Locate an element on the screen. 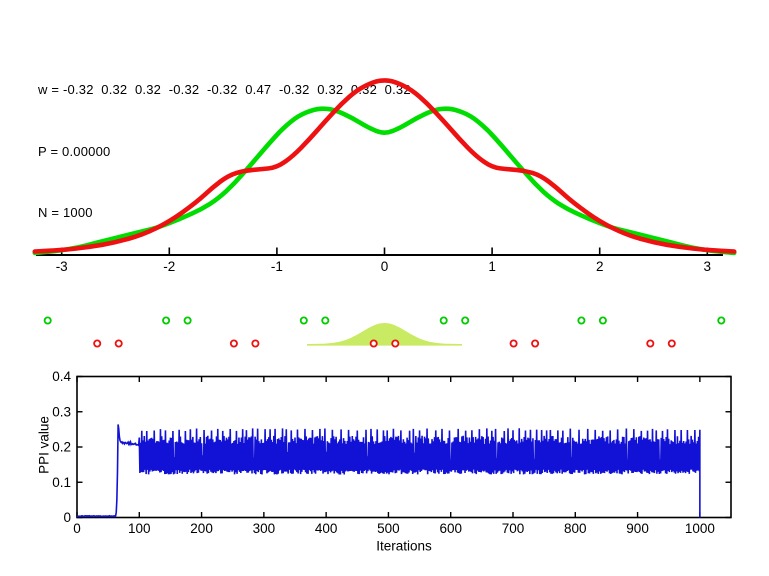 This screenshot has height=576, width=769. ppi-x-tick-label: 100 is located at coordinates (139, 528).